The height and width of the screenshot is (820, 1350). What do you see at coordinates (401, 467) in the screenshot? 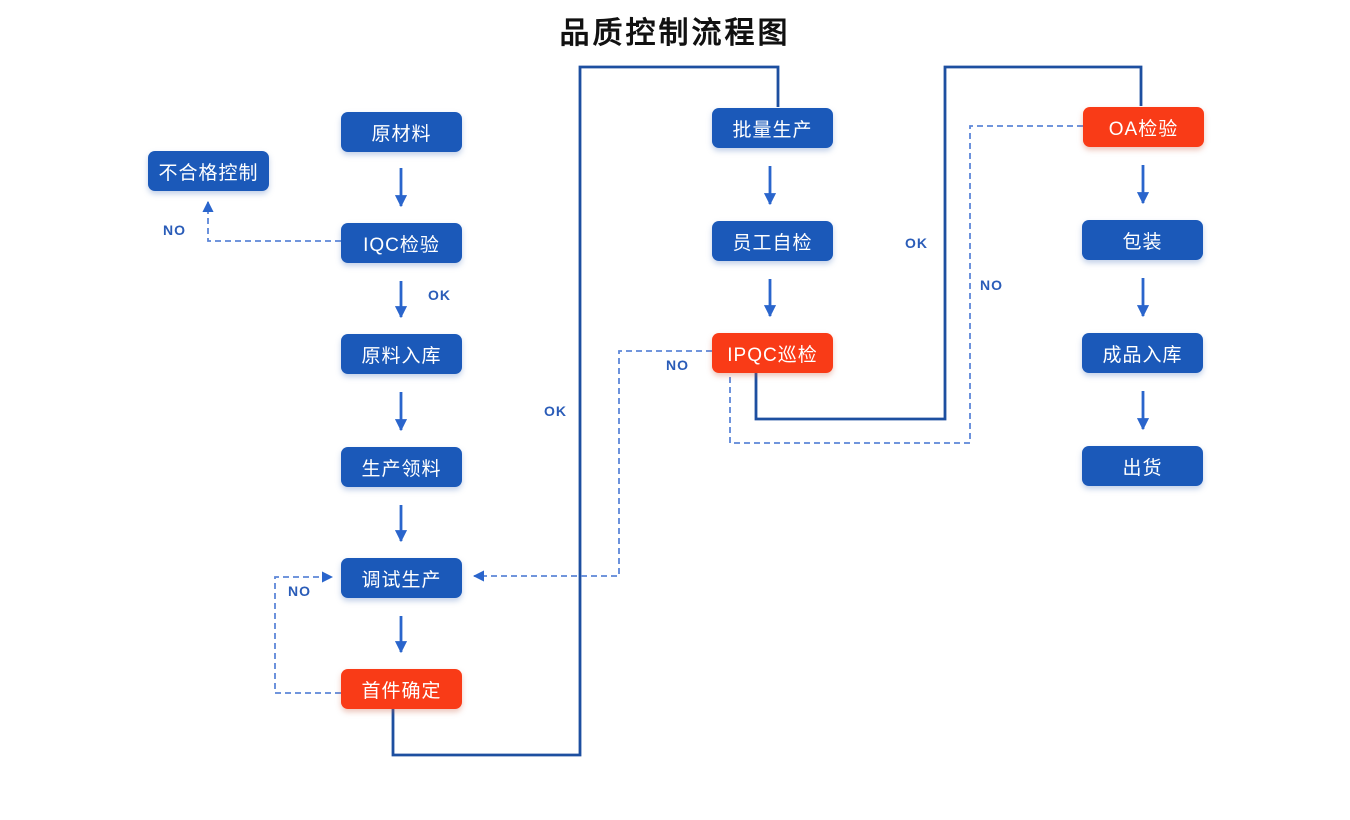
I see `node-material-picking: 生产领料` at bounding box center [401, 467].